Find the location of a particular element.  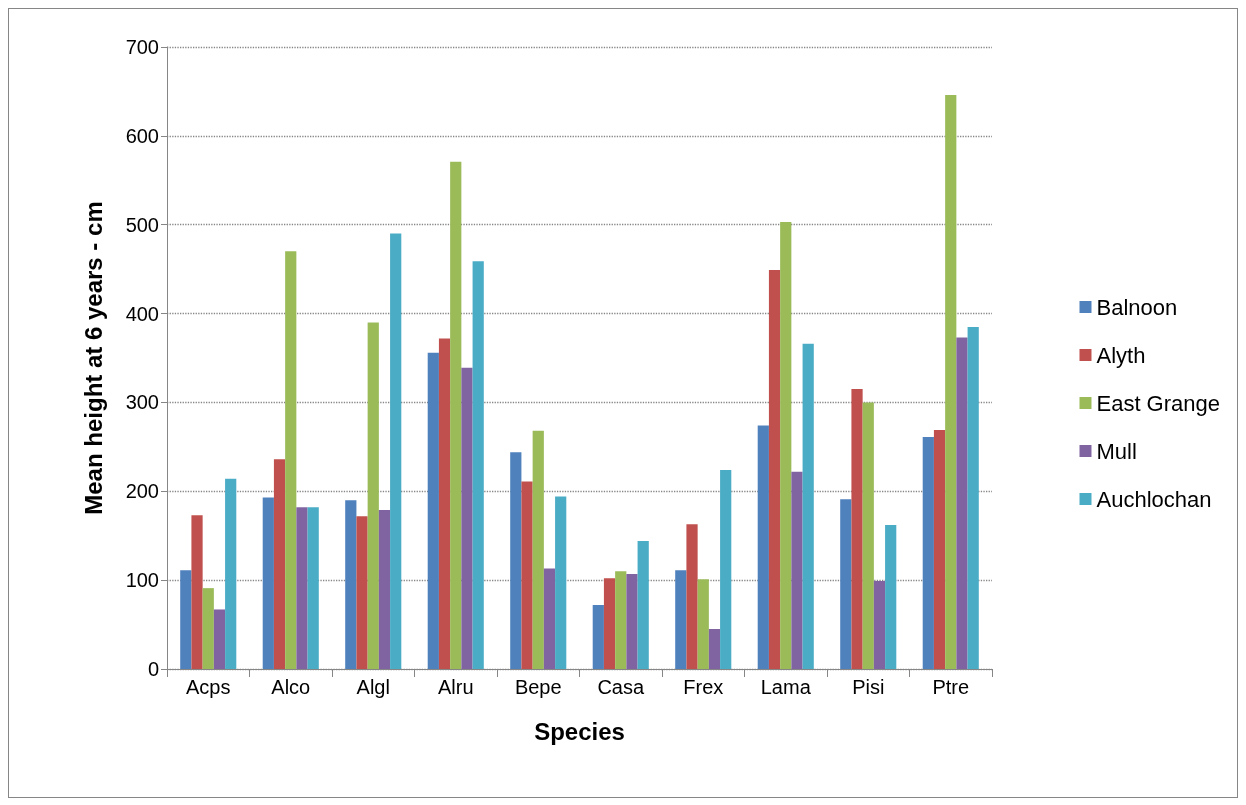

y-tick-label: 500 is located at coordinates (142, 224).